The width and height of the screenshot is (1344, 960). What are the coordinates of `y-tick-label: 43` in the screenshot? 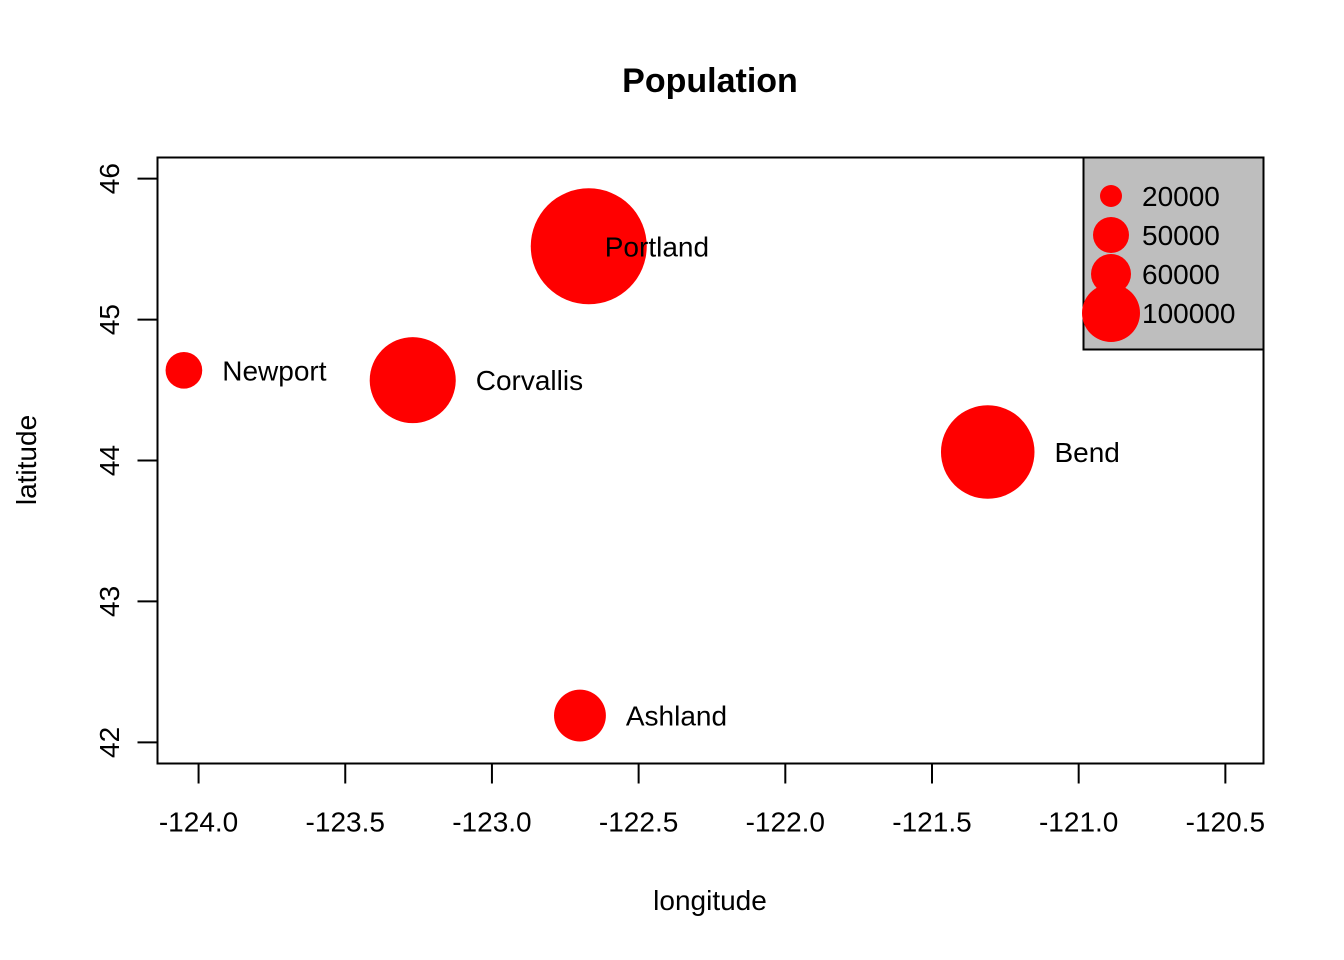 It's located at (109, 601).